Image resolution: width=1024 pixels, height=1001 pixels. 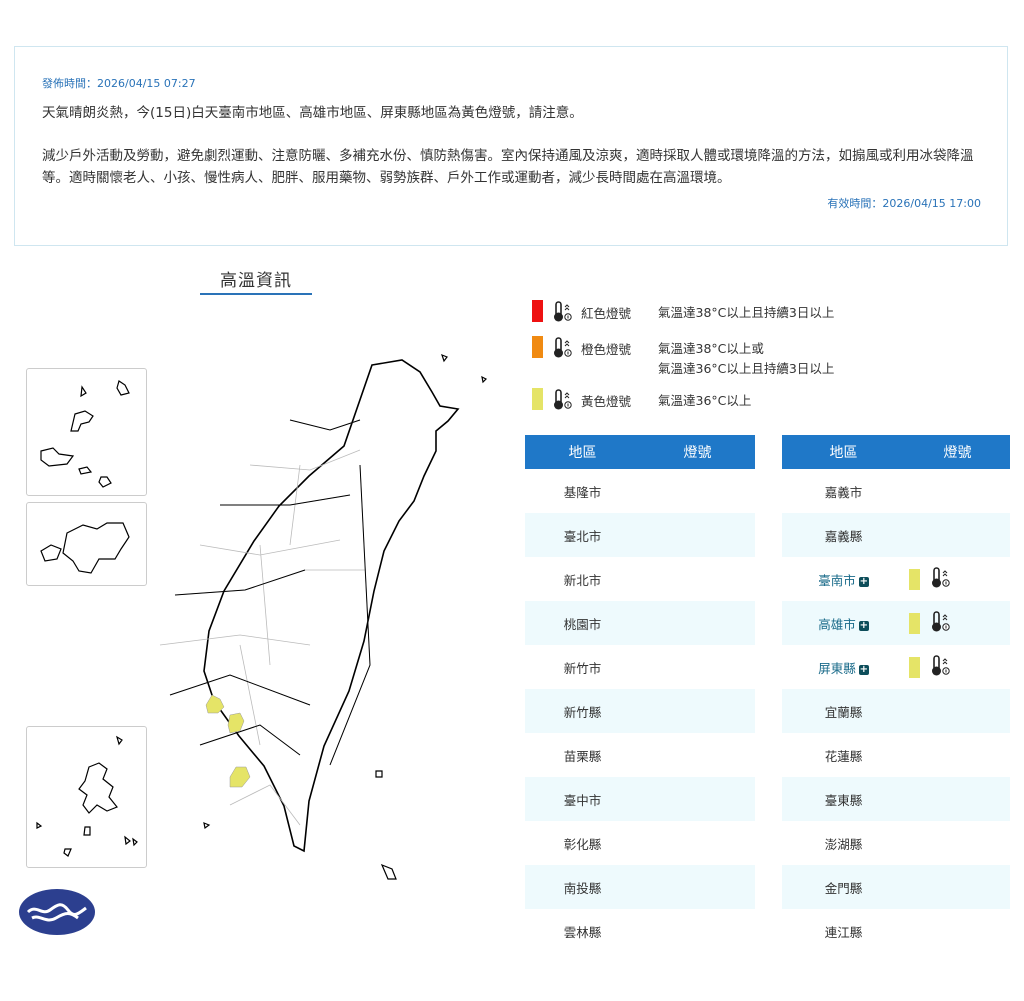 What do you see at coordinates (844, 711) in the screenshot?
I see `region-name: 宜蘭縣` at bounding box center [844, 711].